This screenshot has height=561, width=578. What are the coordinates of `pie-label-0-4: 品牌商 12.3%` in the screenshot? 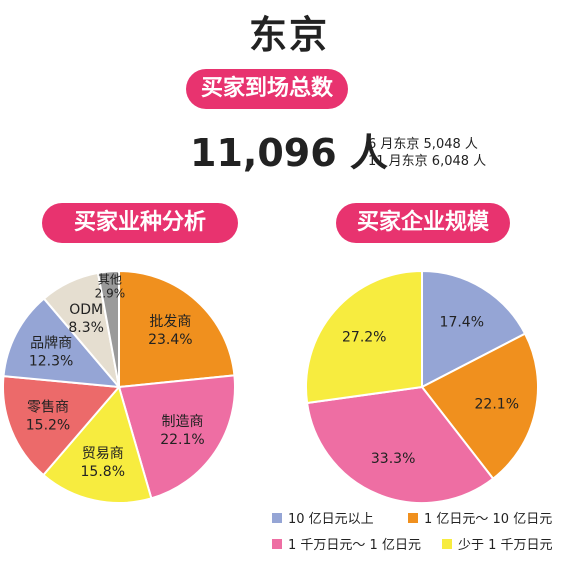 It's located at (51, 352).